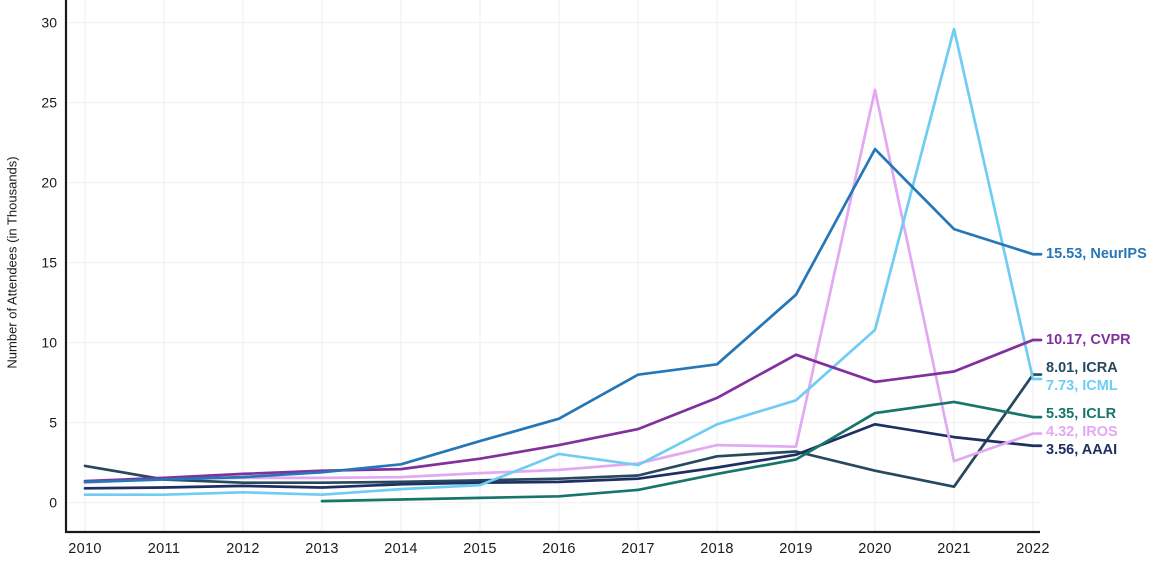 This screenshot has width=1163, height=566. What do you see at coordinates (49, 183) in the screenshot?
I see `y-tick-label: 20` at bounding box center [49, 183].